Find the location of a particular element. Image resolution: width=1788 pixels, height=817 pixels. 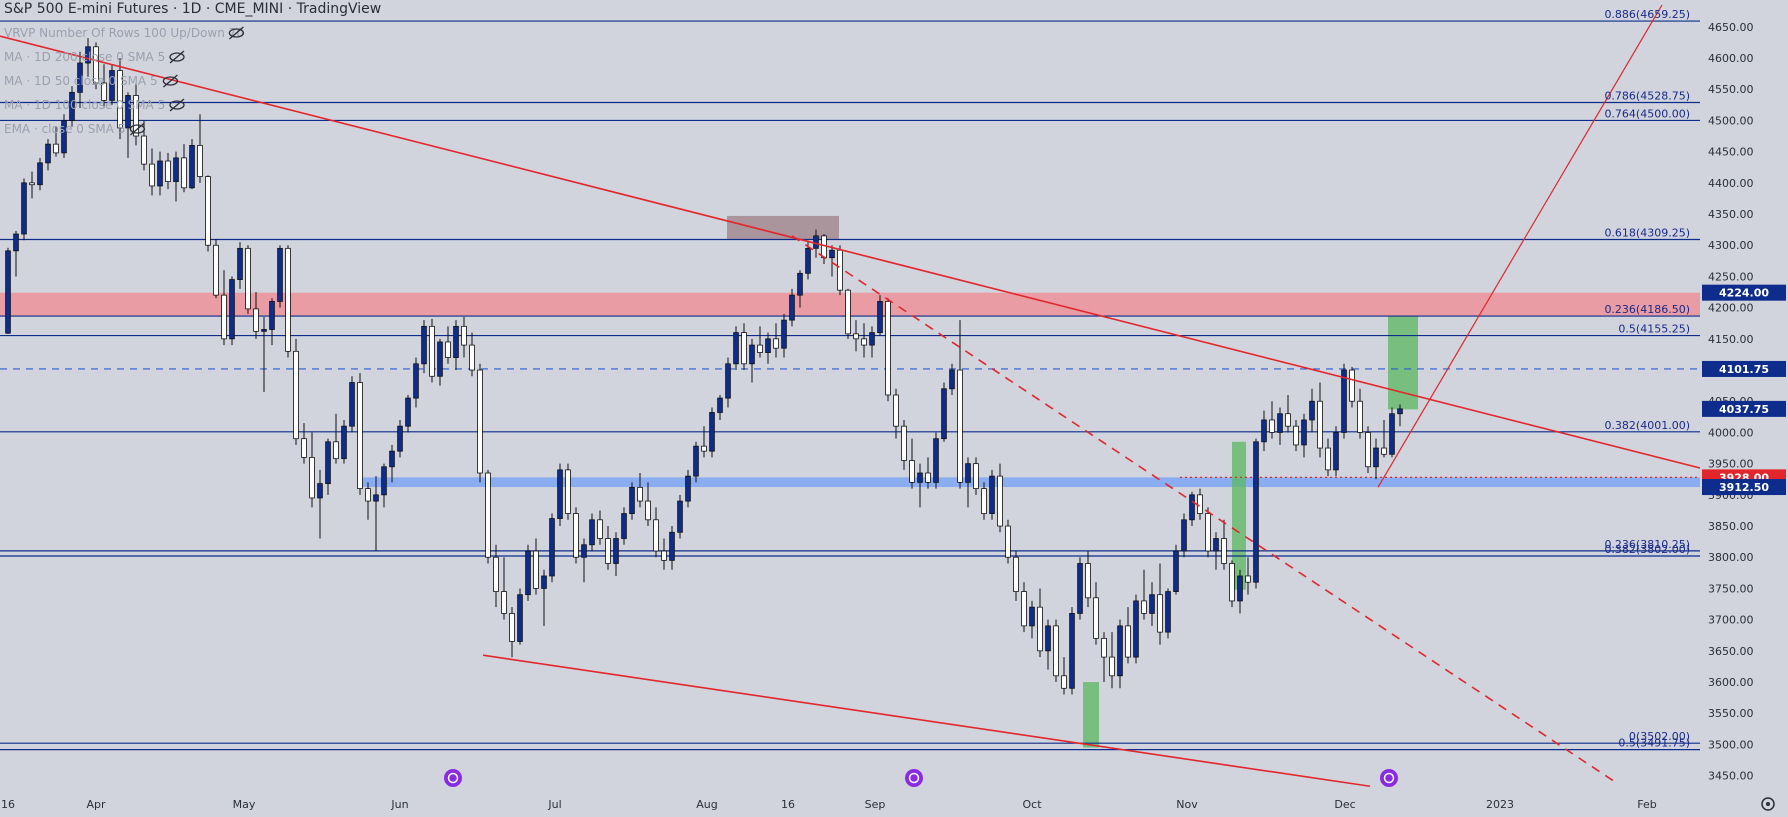

price-tick-label: 3750.00 is located at coordinates (1731, 588).